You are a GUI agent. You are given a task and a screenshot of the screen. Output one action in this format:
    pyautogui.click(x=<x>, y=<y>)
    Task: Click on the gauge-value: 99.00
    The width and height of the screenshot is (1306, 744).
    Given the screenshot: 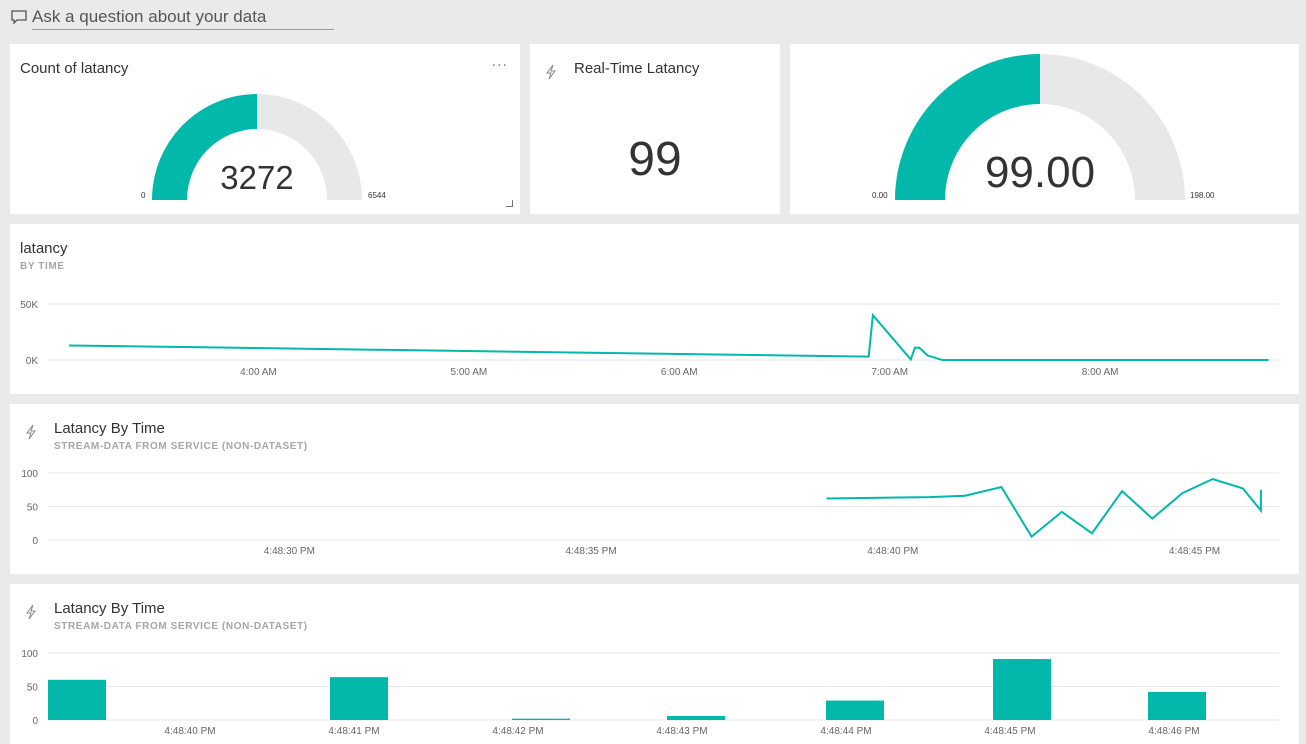 What is the action you would take?
    pyautogui.click(x=1040, y=172)
    